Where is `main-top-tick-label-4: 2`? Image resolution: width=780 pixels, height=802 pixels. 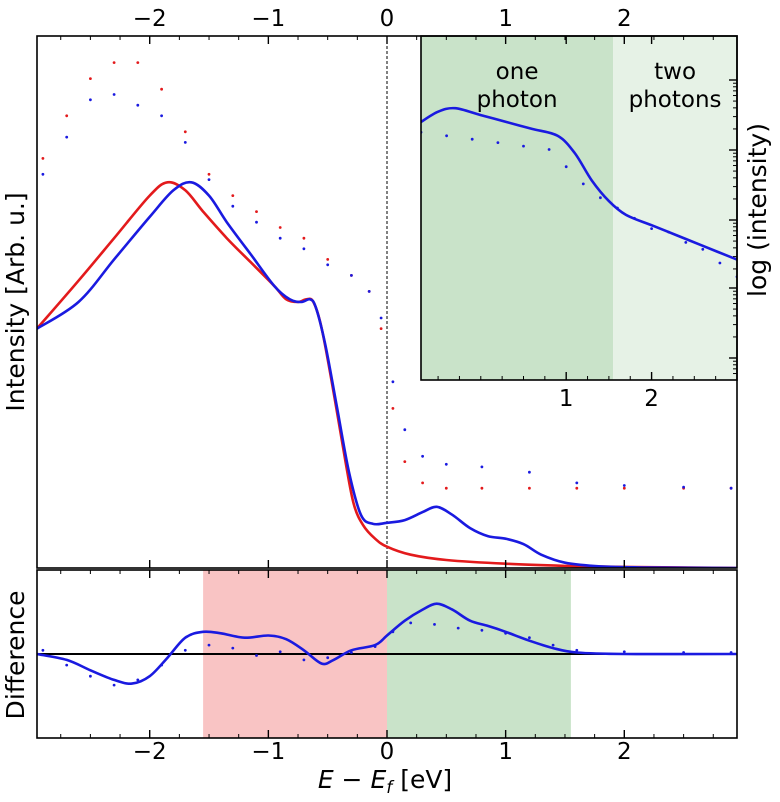
main-top-tick-label-4: 2 is located at coordinates (624, 19).